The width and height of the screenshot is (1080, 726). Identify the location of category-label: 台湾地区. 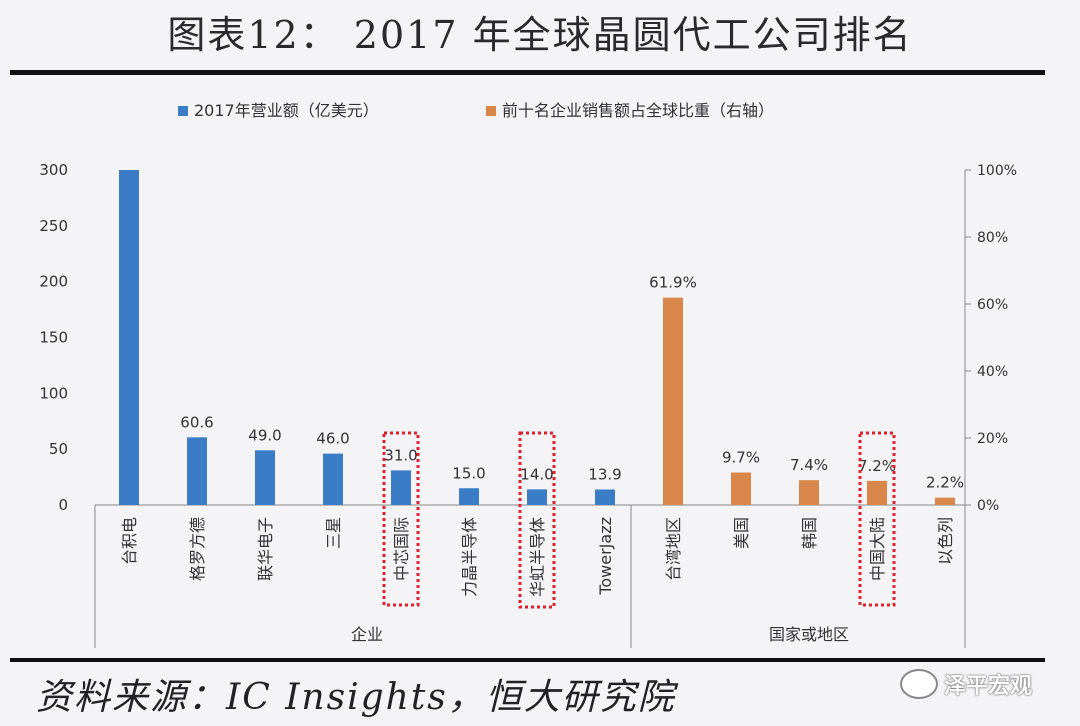
(673, 549).